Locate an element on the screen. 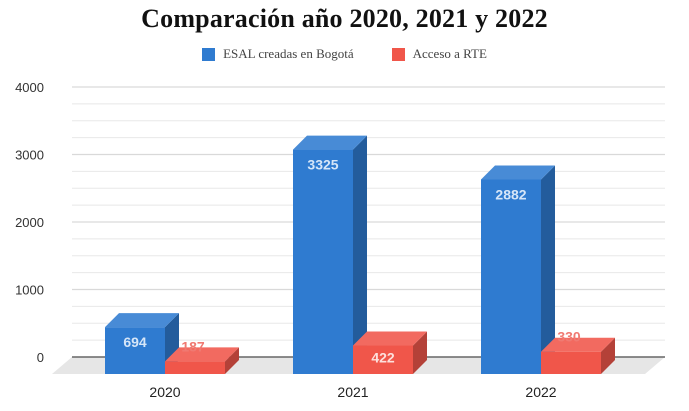 The image size is (689, 411). legend-item-rte: Acceso a RTE is located at coordinates (439, 54).